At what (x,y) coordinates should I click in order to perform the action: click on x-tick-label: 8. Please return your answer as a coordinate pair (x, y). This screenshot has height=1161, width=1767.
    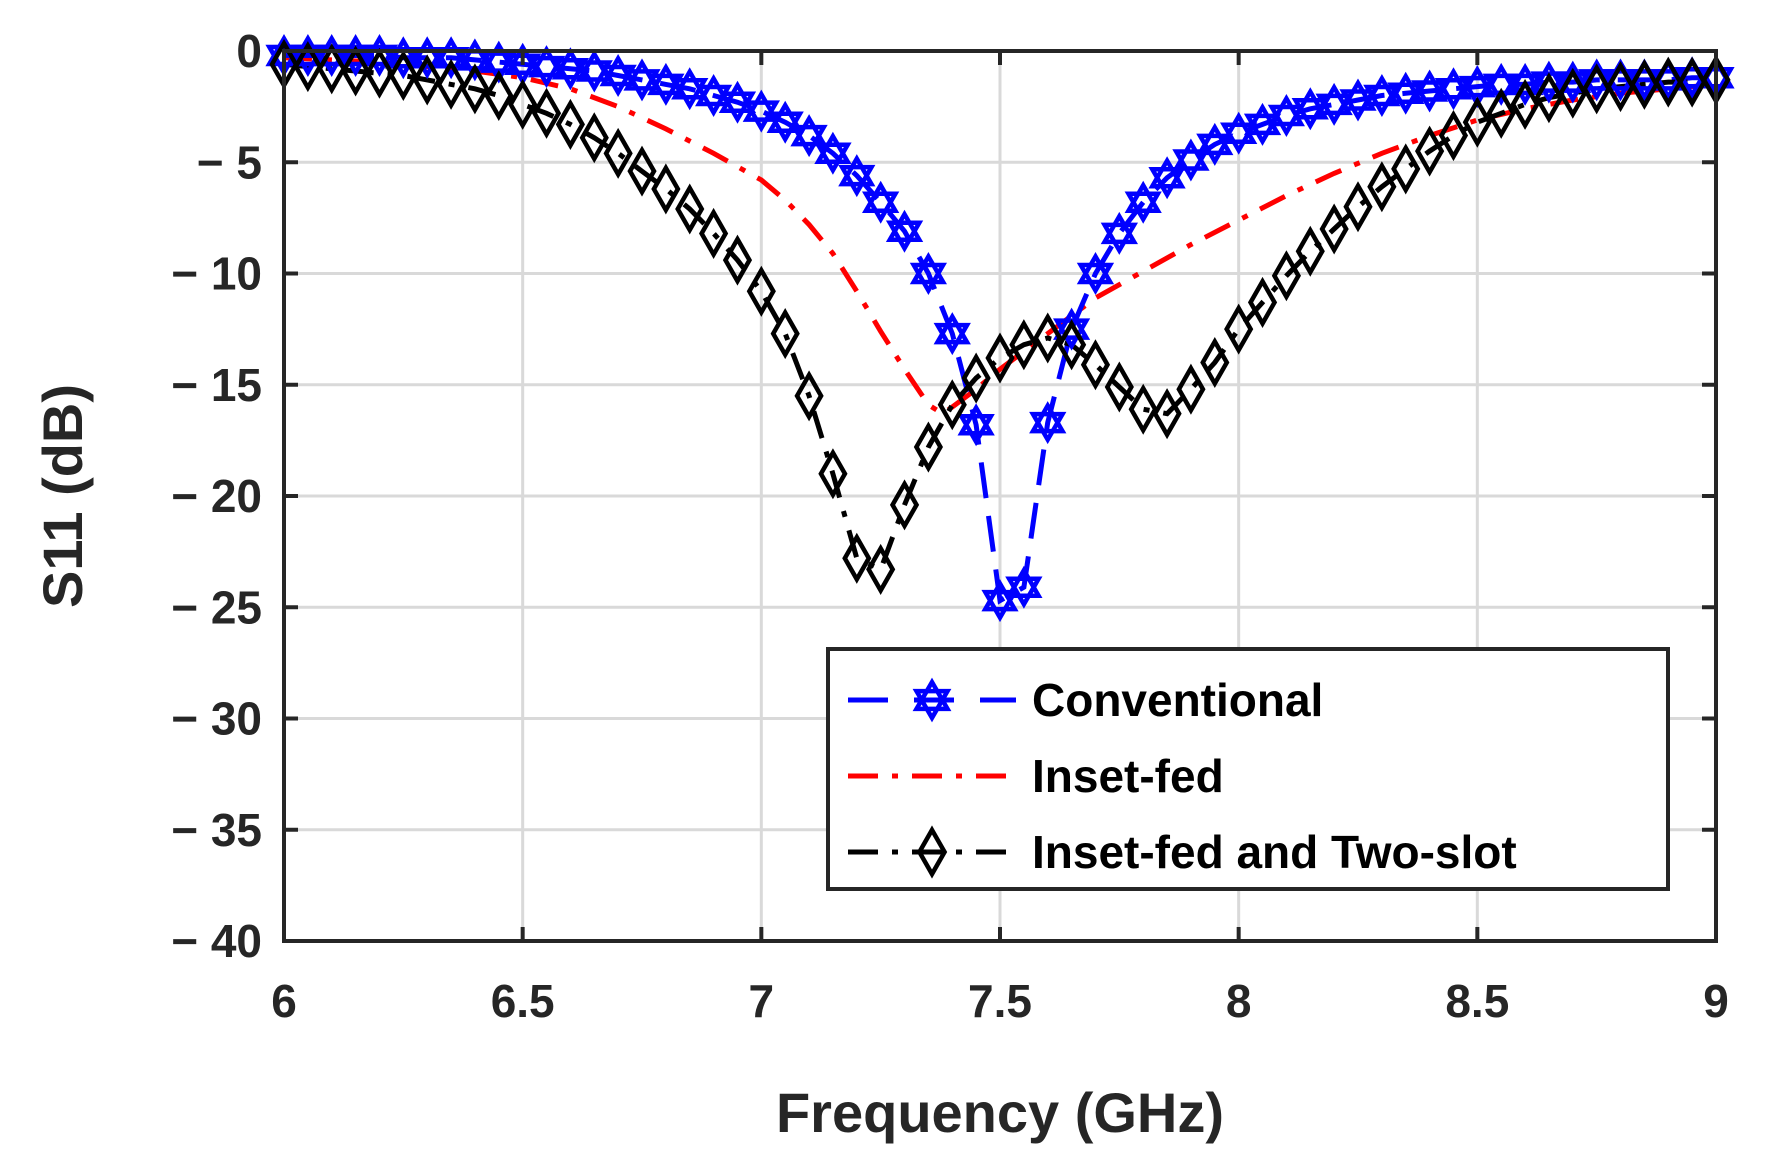
    Looking at the image, I should click on (1239, 1001).